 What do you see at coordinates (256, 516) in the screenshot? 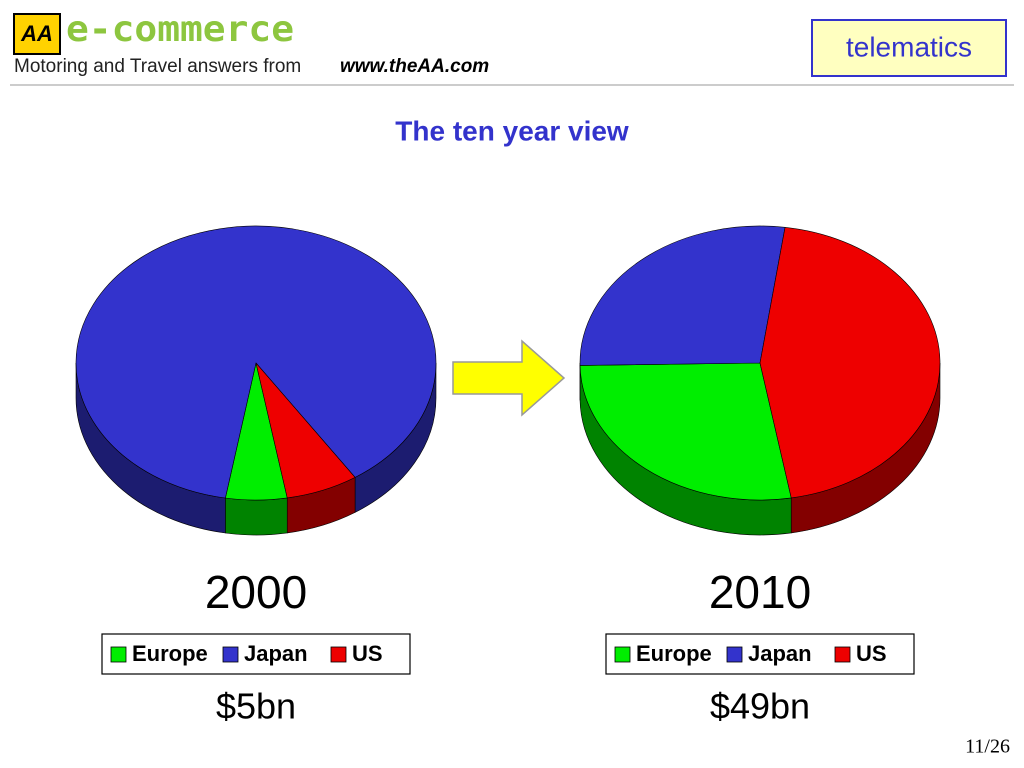
I see `pie-side` at bounding box center [256, 516].